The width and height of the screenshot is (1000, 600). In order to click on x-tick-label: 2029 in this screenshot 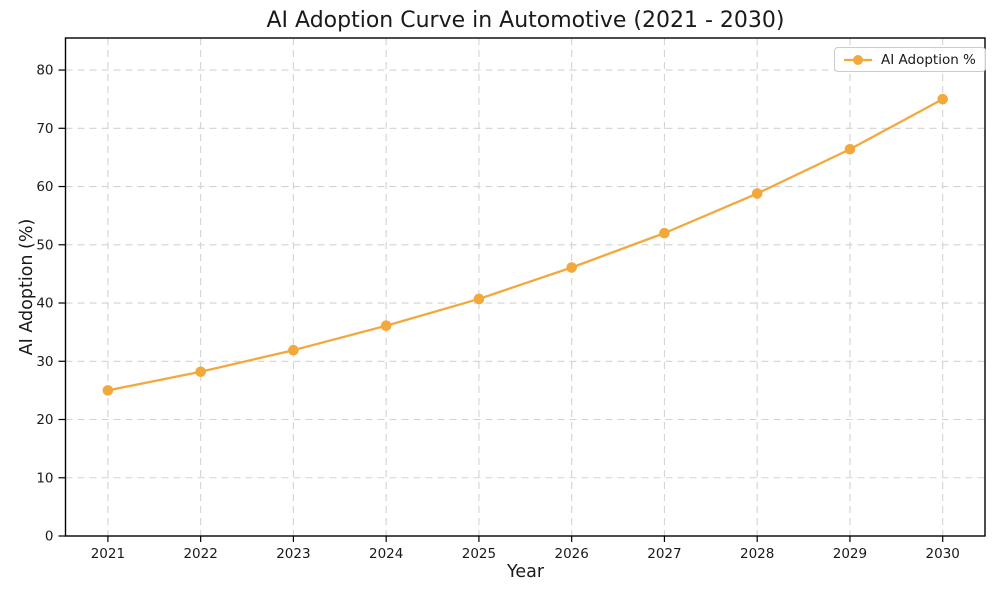, I will do `click(850, 554)`.